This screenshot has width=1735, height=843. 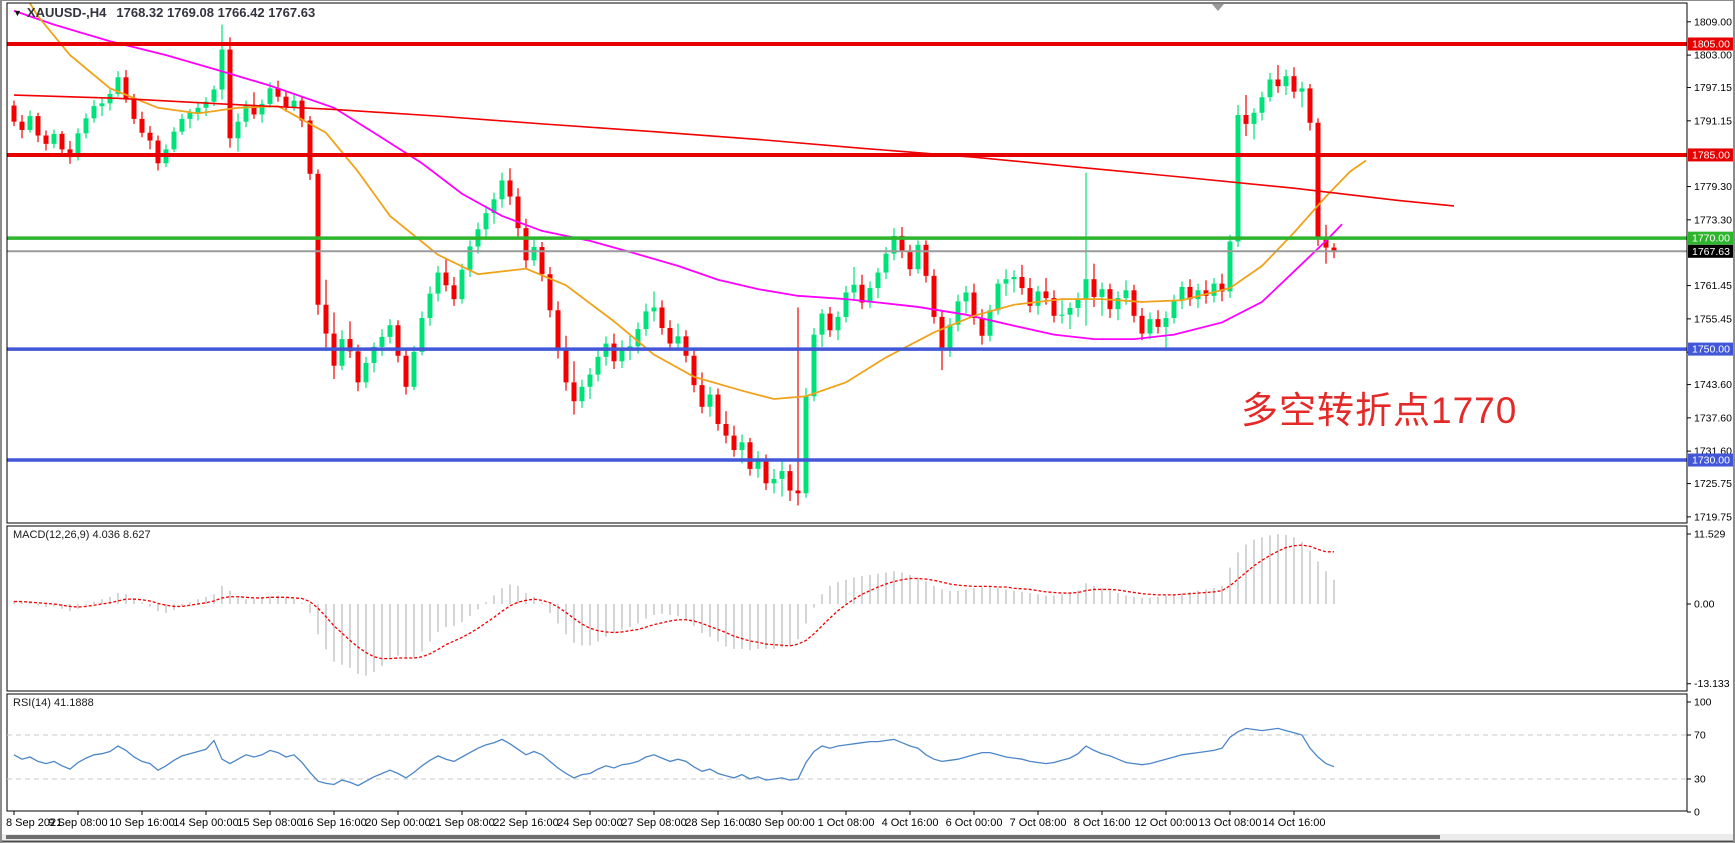 I want to click on macd-axis-label: -13.133, so click(x=1712, y=684).